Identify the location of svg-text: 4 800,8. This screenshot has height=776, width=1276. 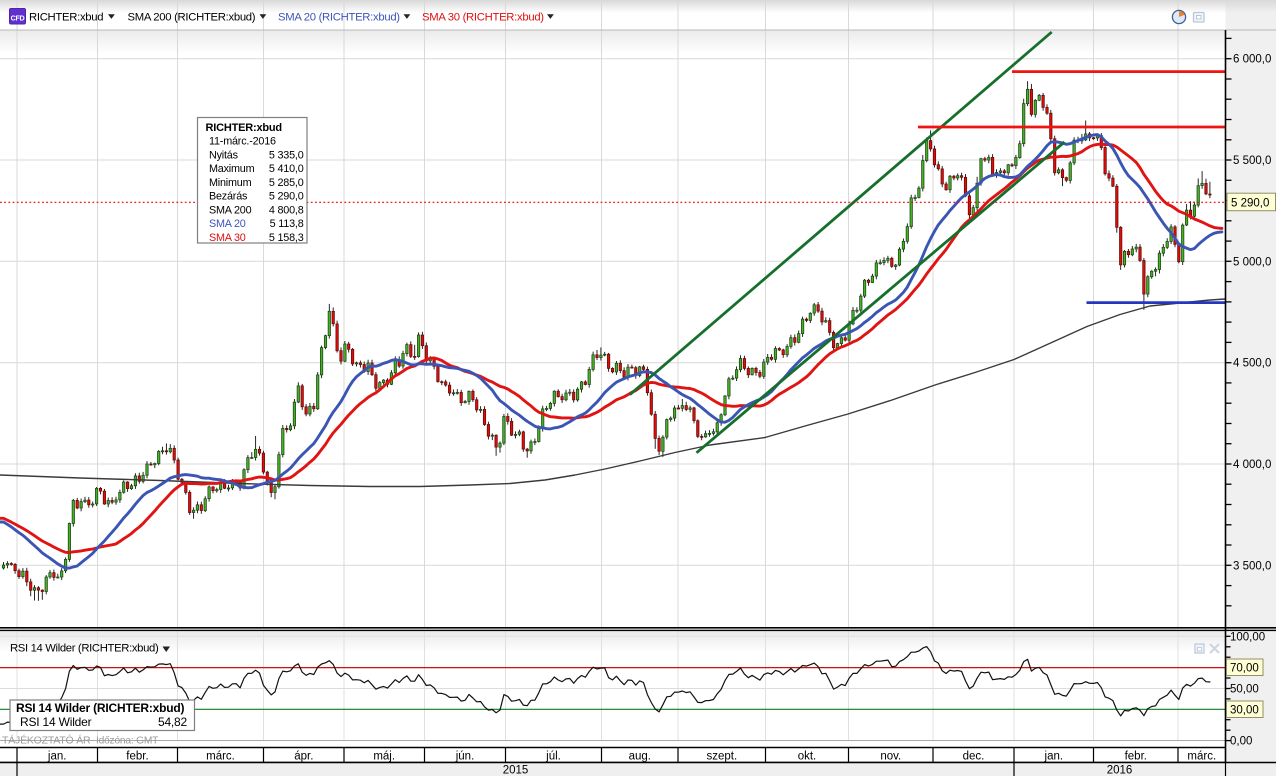
(286, 210).